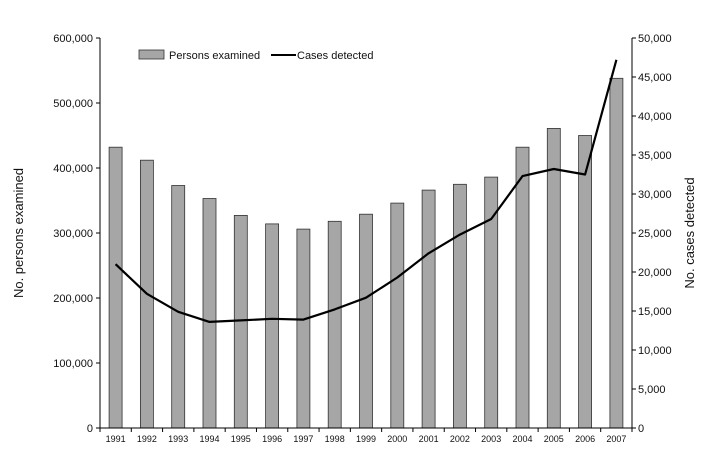  Describe the element at coordinates (73, 104) in the screenshot. I see `left-tick-label: 500,000` at that location.